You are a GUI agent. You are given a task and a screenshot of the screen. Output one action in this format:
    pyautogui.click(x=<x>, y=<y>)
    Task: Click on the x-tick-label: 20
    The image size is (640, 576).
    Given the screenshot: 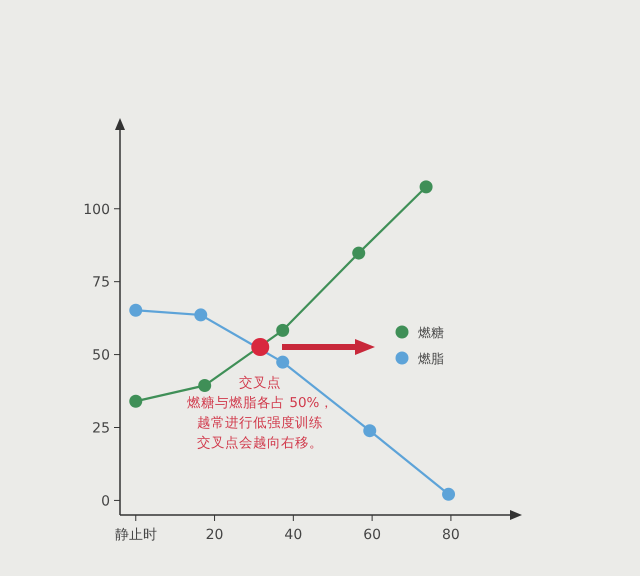 What is the action you would take?
    pyautogui.click(x=215, y=535)
    